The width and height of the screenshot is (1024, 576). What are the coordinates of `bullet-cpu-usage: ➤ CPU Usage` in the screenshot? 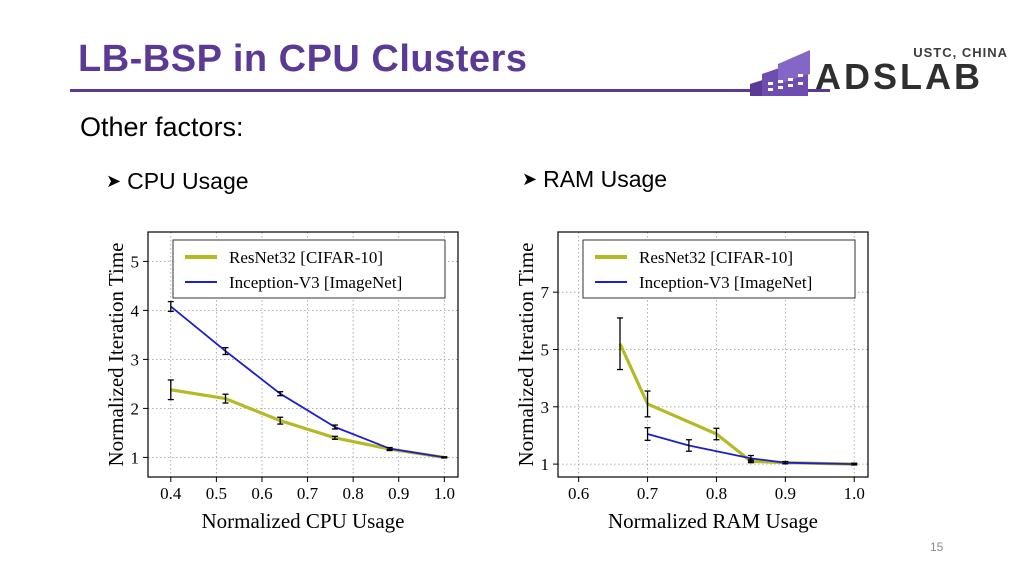 It's located at (177, 181).